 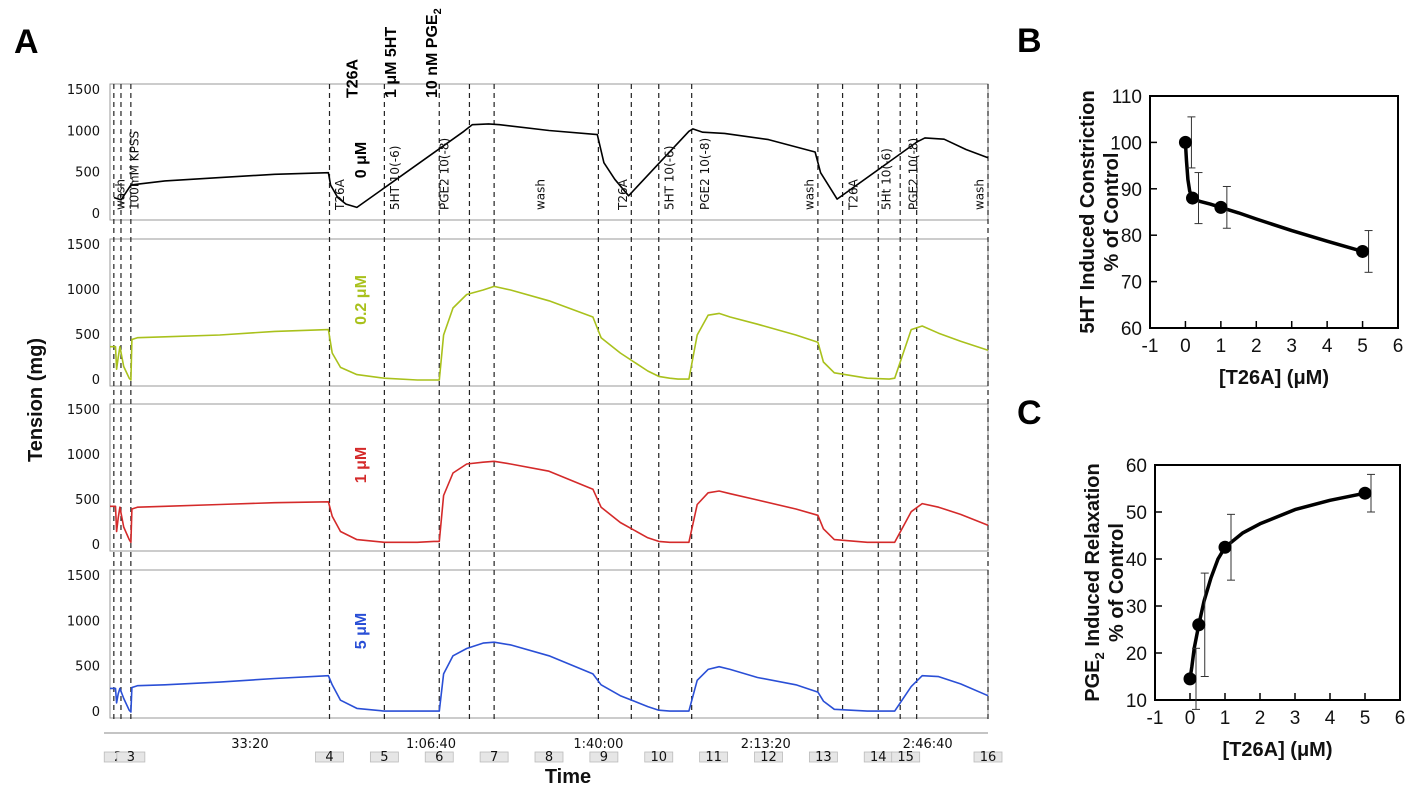 What do you see at coordinates (1131, 236) in the screenshot?
I see `y-tick-label: 80` at bounding box center [1131, 236].